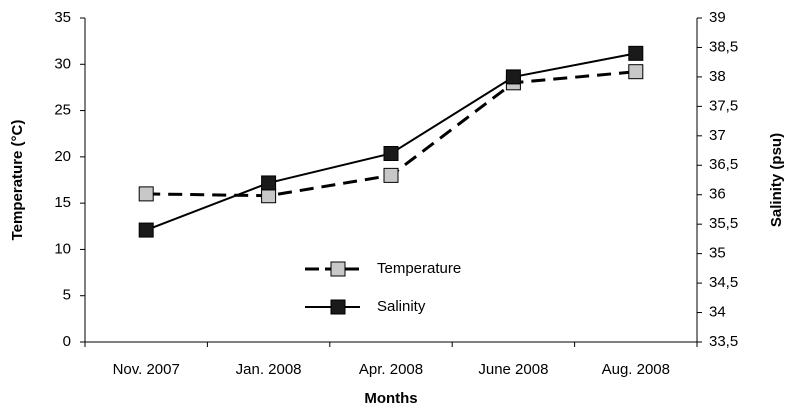  I want to click on x-tick-label: Aug. 2008, so click(636, 369).